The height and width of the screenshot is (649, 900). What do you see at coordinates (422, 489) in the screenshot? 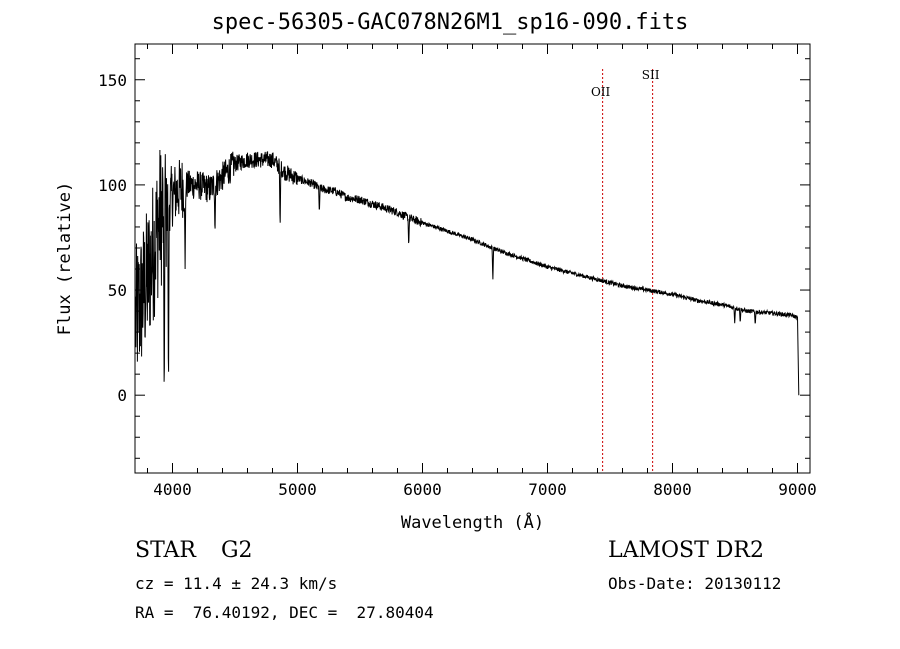
I see `x-tick-label: 6000` at bounding box center [422, 489].